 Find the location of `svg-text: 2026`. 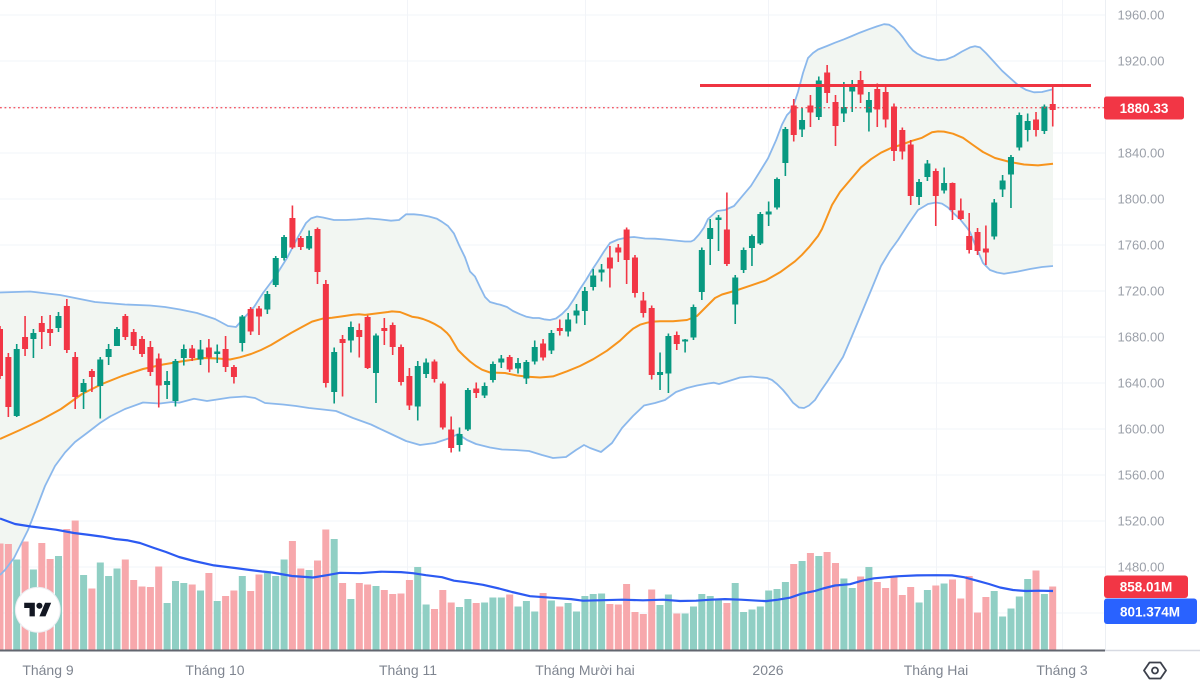

svg-text: 2026 is located at coordinates (767, 670).